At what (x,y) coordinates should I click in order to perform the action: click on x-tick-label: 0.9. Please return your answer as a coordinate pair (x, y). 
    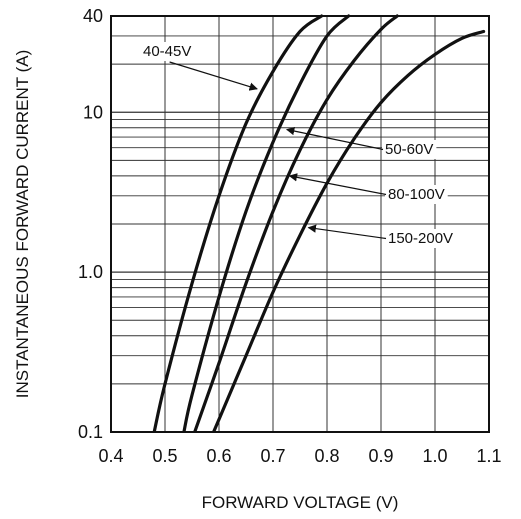
    Looking at the image, I should click on (380, 456).